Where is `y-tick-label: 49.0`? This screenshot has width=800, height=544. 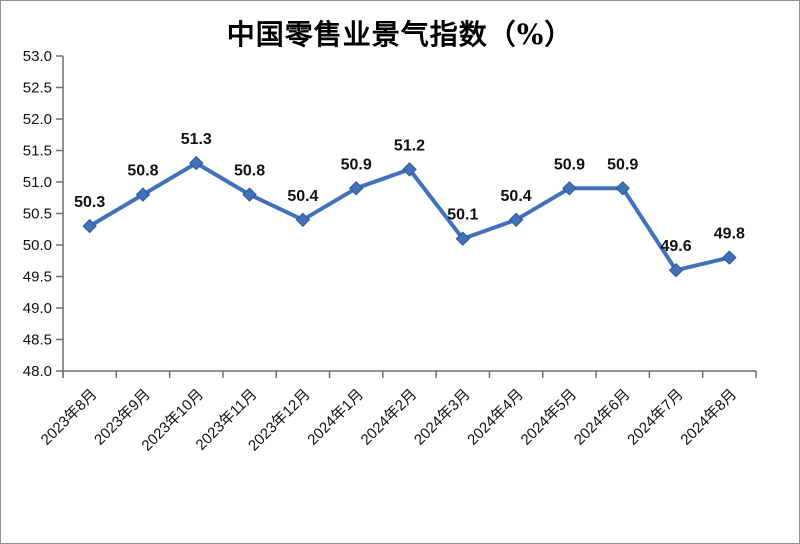
y-tick-label: 49.0 is located at coordinates (37, 308).